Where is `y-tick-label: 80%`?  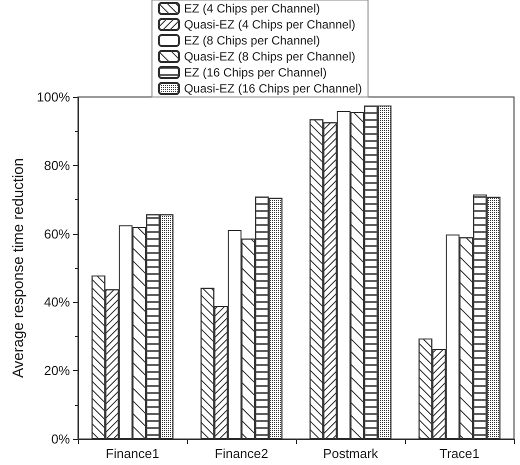
y-tick-label: 80% is located at coordinates (57, 165).